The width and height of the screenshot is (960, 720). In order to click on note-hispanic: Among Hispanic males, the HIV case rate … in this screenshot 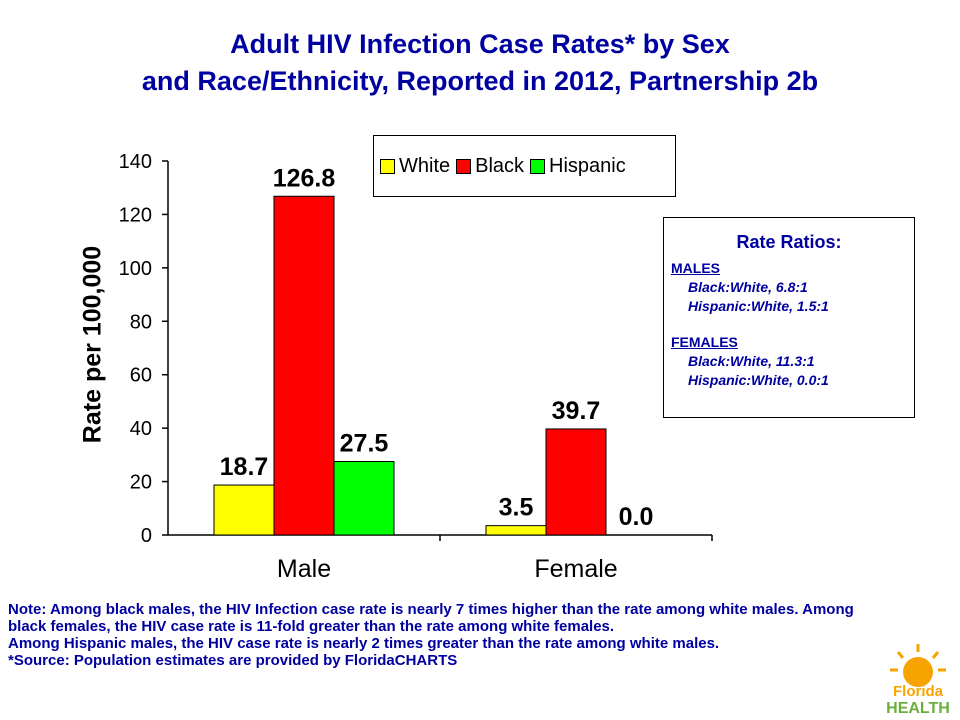, I will do `click(364, 643)`.